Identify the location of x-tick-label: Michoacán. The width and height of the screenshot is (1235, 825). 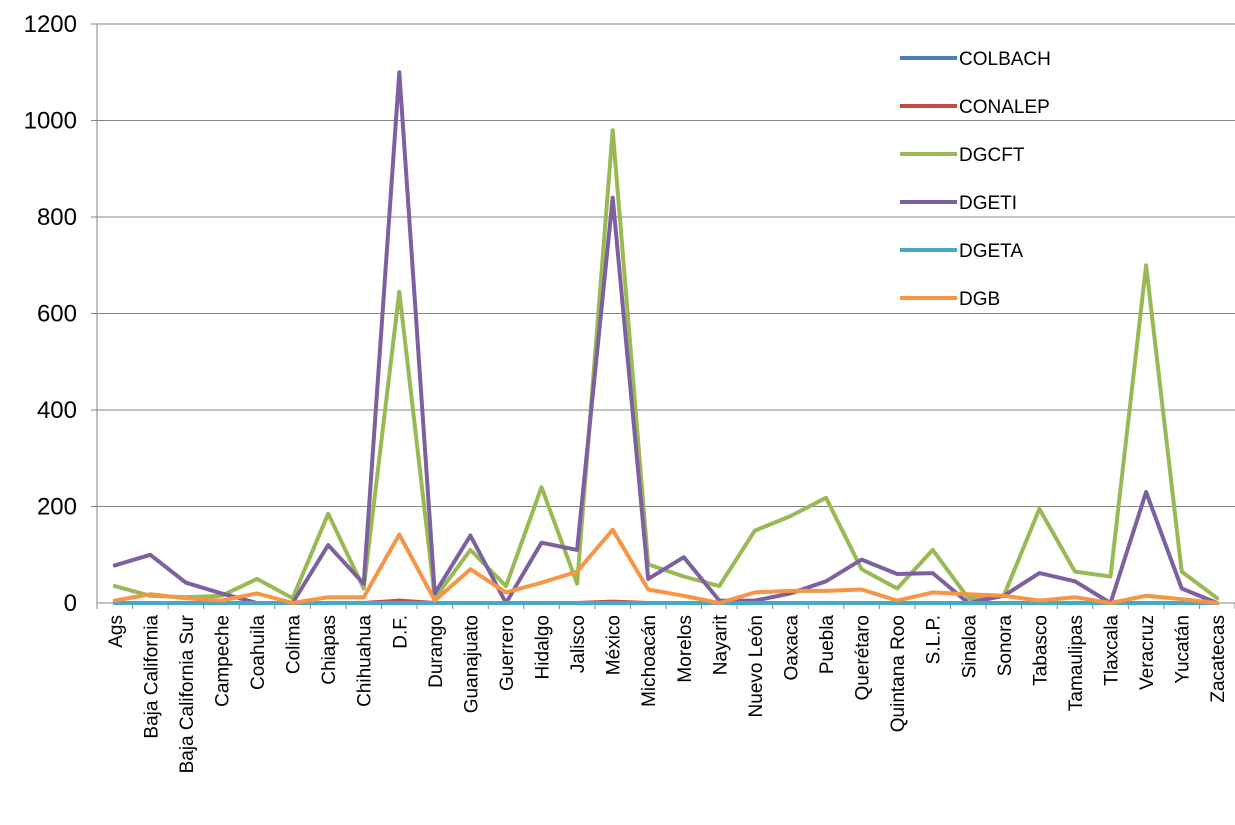
(649, 661).